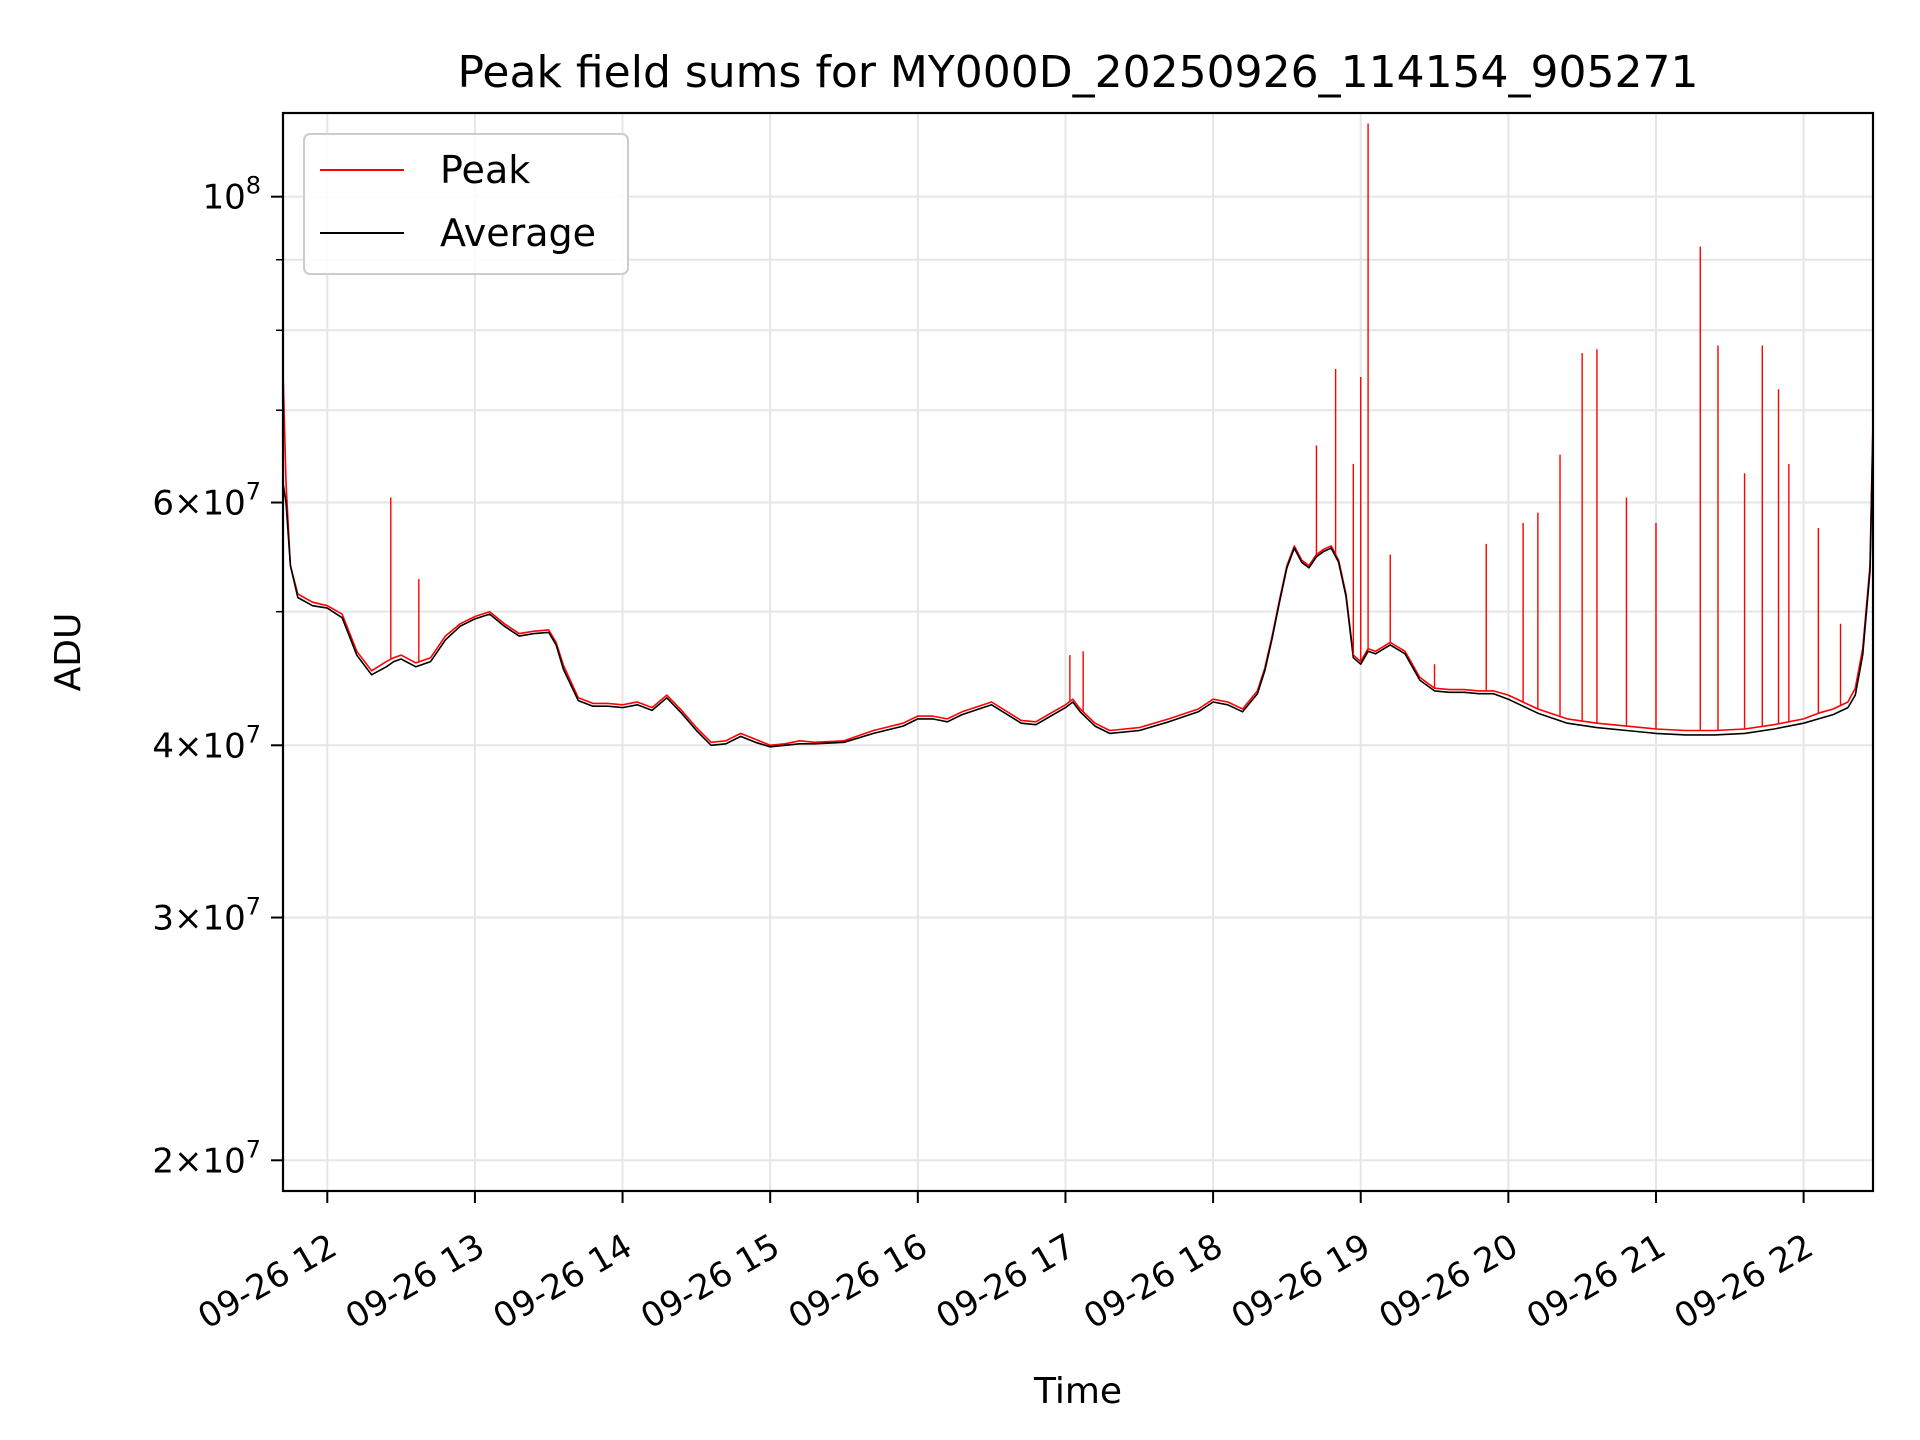 The image size is (1920, 1440). What do you see at coordinates (1744, 1281) in the screenshot?
I see `x-tick-label-10: 09-26 22` at bounding box center [1744, 1281].